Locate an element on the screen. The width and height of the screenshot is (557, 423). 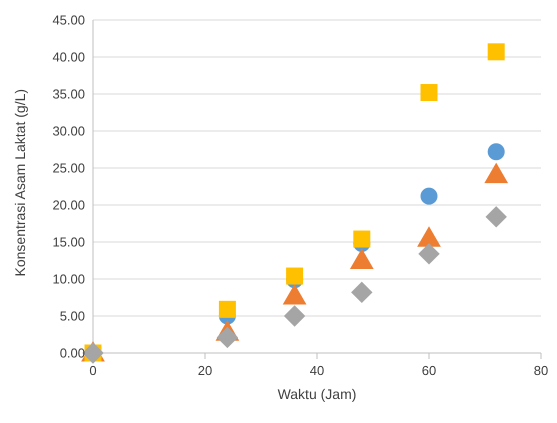
y-tick-label: 30.00 is located at coordinates (68, 131).